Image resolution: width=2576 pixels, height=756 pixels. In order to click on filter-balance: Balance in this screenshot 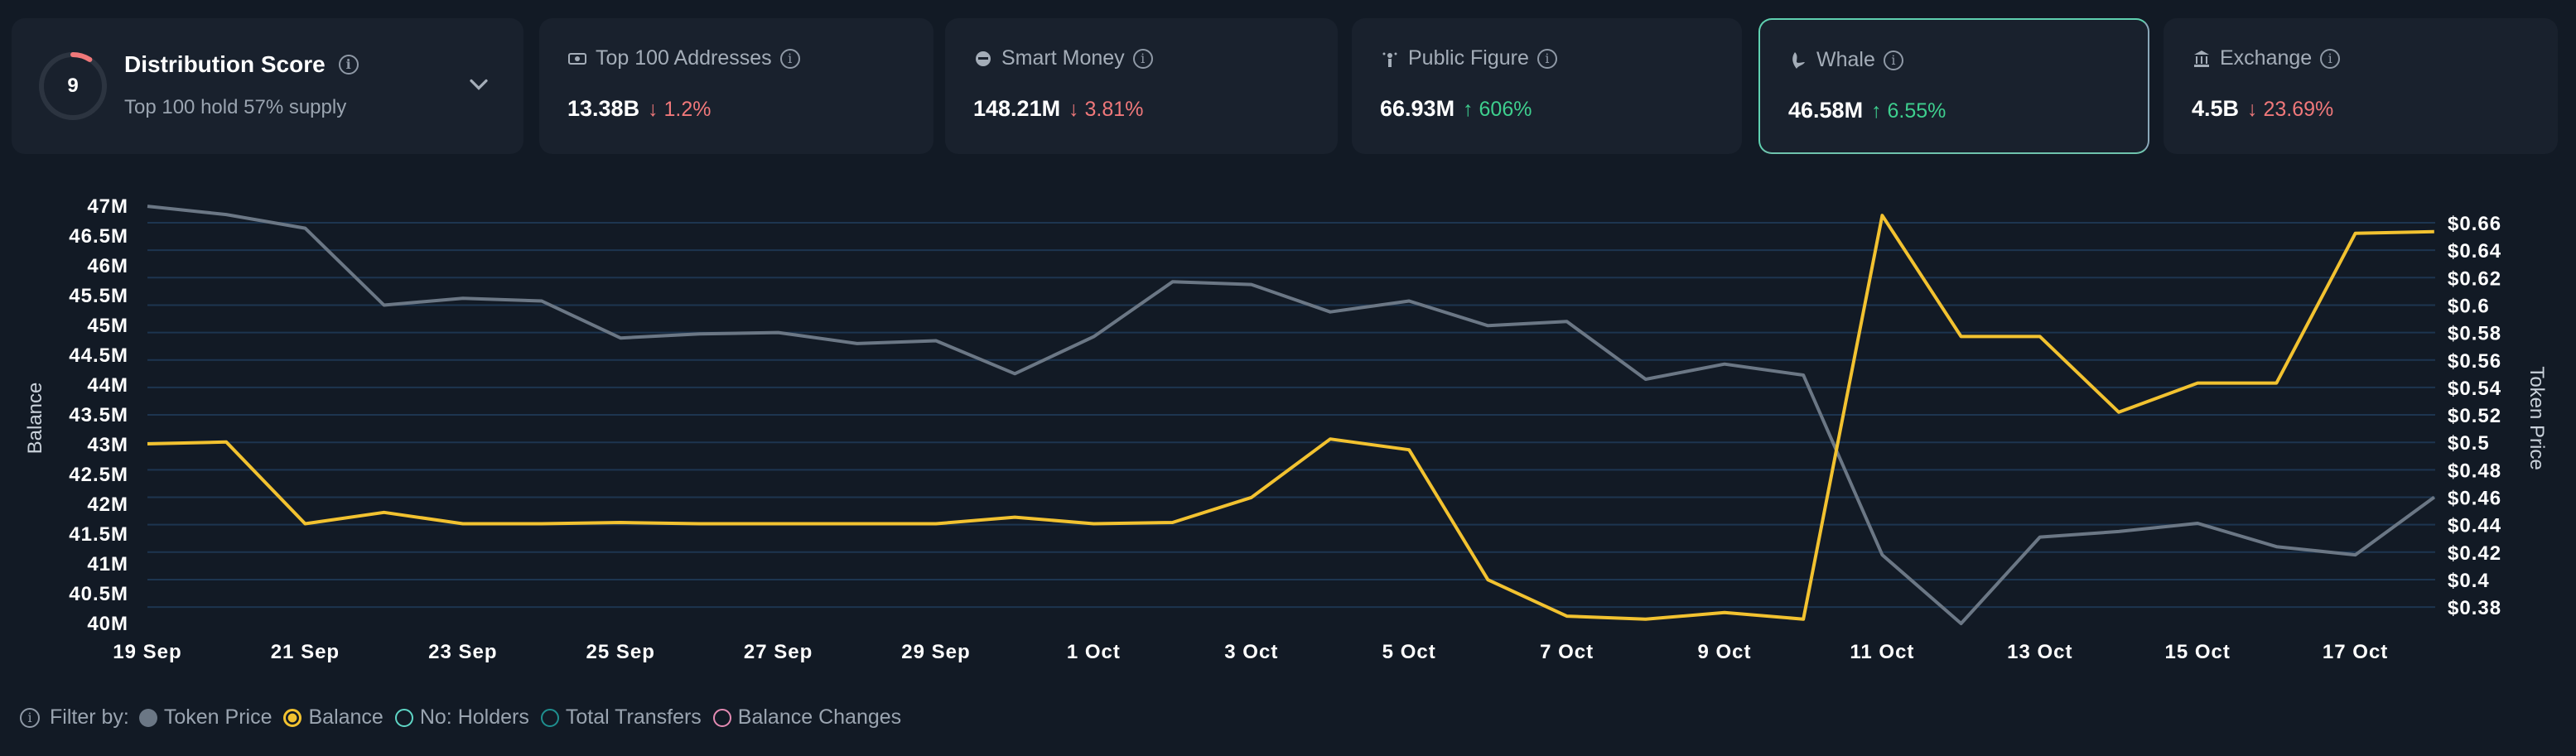, I will do `click(333, 718)`.